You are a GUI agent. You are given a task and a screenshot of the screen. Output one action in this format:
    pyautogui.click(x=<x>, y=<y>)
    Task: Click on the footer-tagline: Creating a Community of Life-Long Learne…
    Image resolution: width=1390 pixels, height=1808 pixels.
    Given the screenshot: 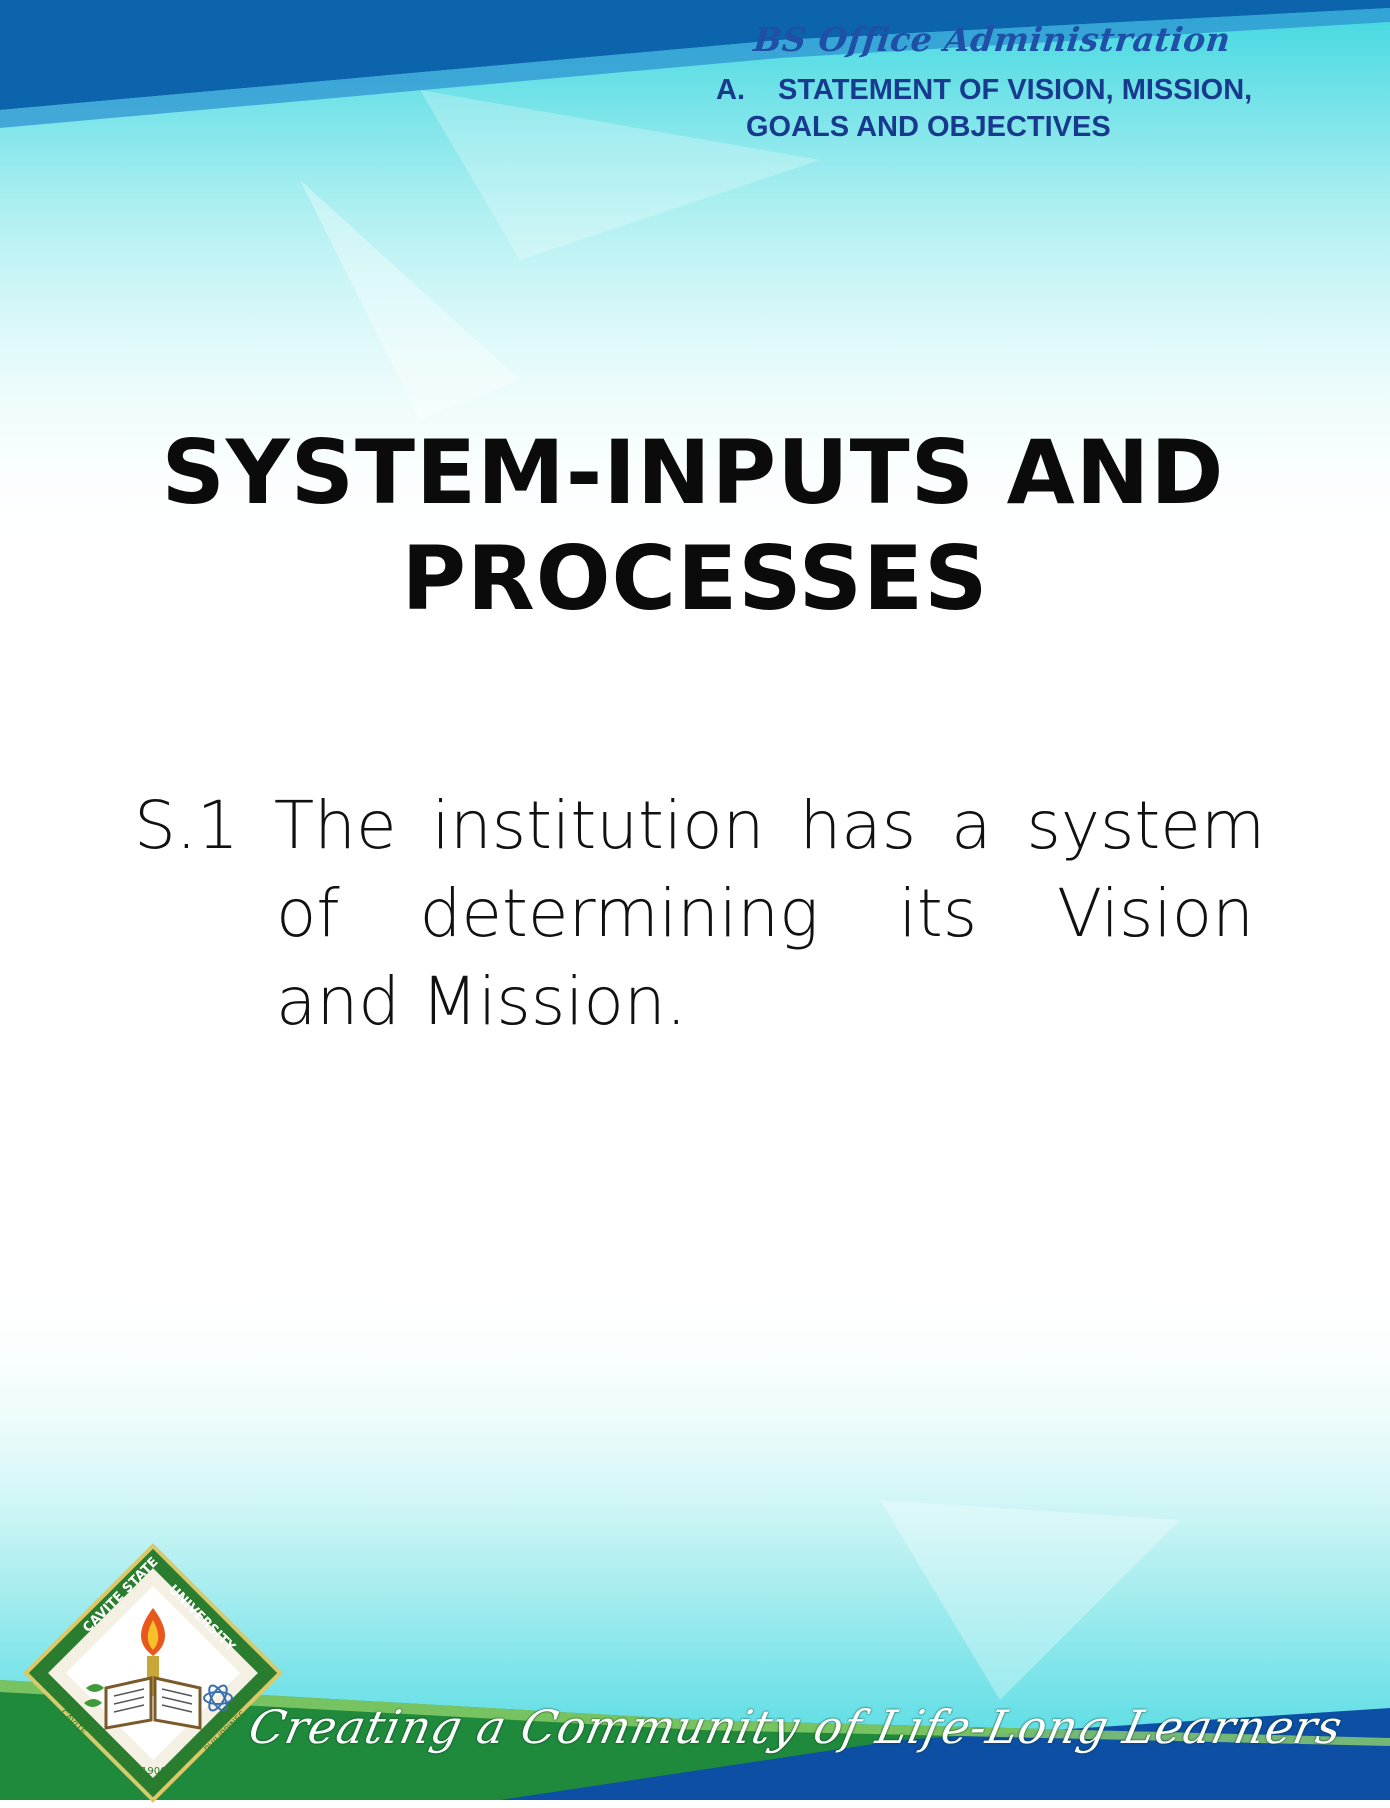 What is the action you would take?
    pyautogui.click(x=796, y=1727)
    